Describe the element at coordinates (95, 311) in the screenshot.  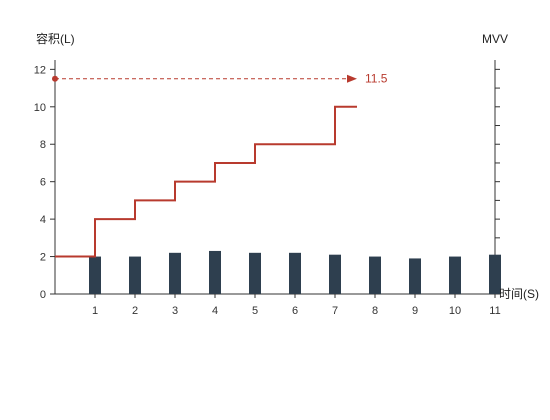
I see `x-tick-label: 1` at that location.